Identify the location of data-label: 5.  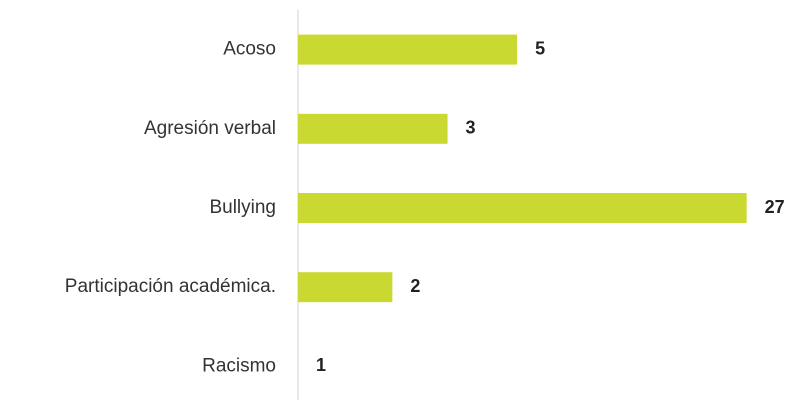
(540, 48).